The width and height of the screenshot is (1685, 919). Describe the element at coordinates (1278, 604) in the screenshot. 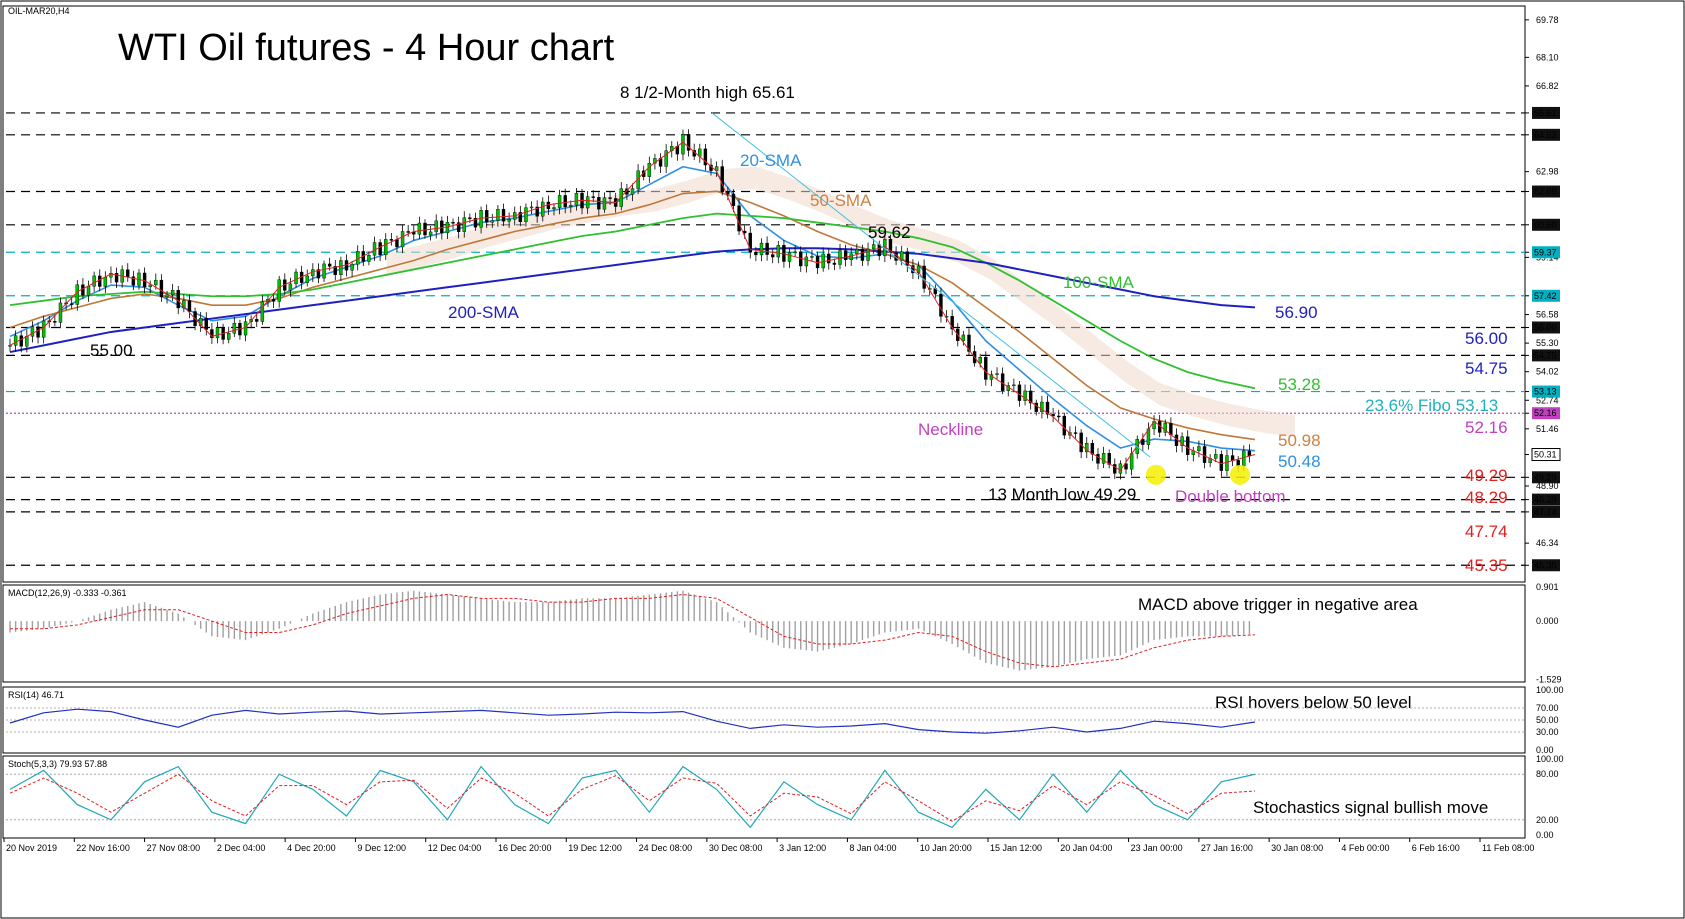

I see `panel-note-MACD: MACD above trigger in negative area` at that location.